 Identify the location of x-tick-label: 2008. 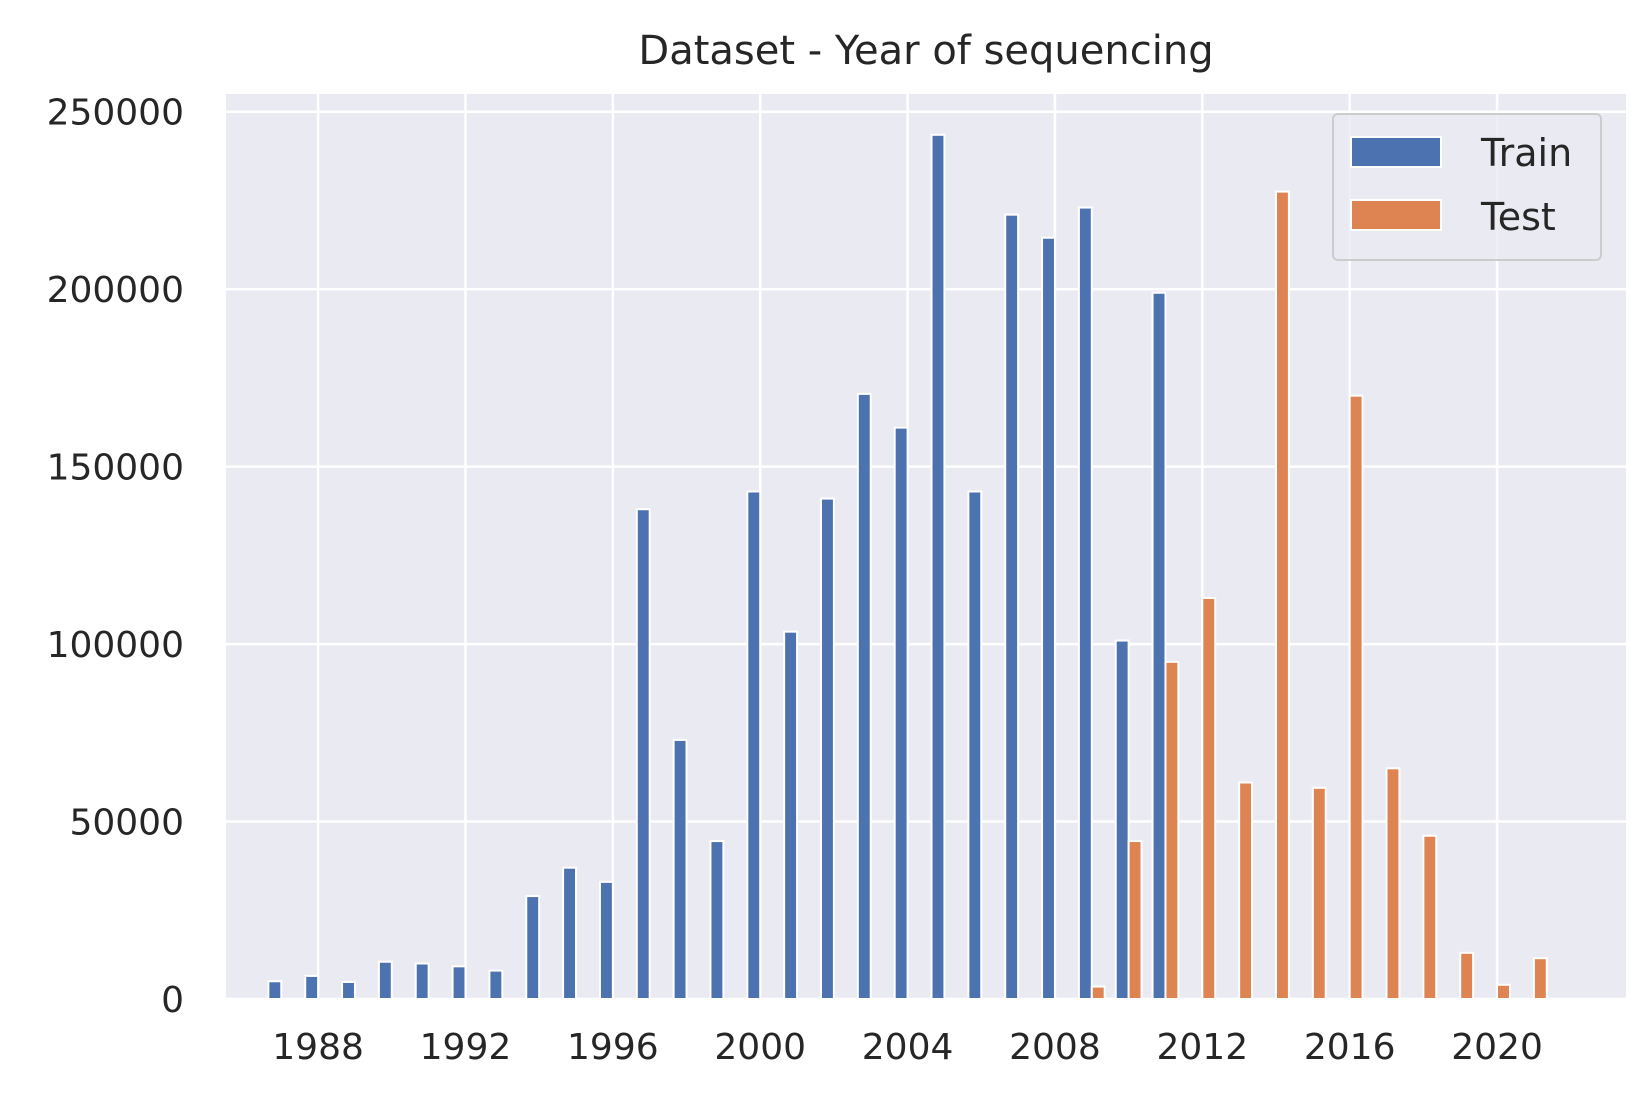
(1055, 1047).